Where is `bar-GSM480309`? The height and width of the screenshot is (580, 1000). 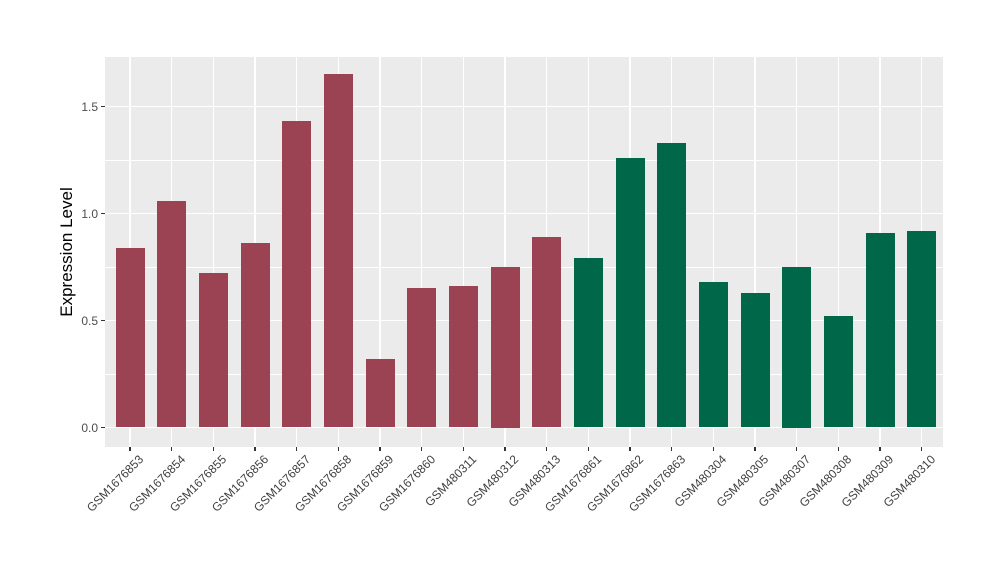 bar-GSM480309 is located at coordinates (880, 330).